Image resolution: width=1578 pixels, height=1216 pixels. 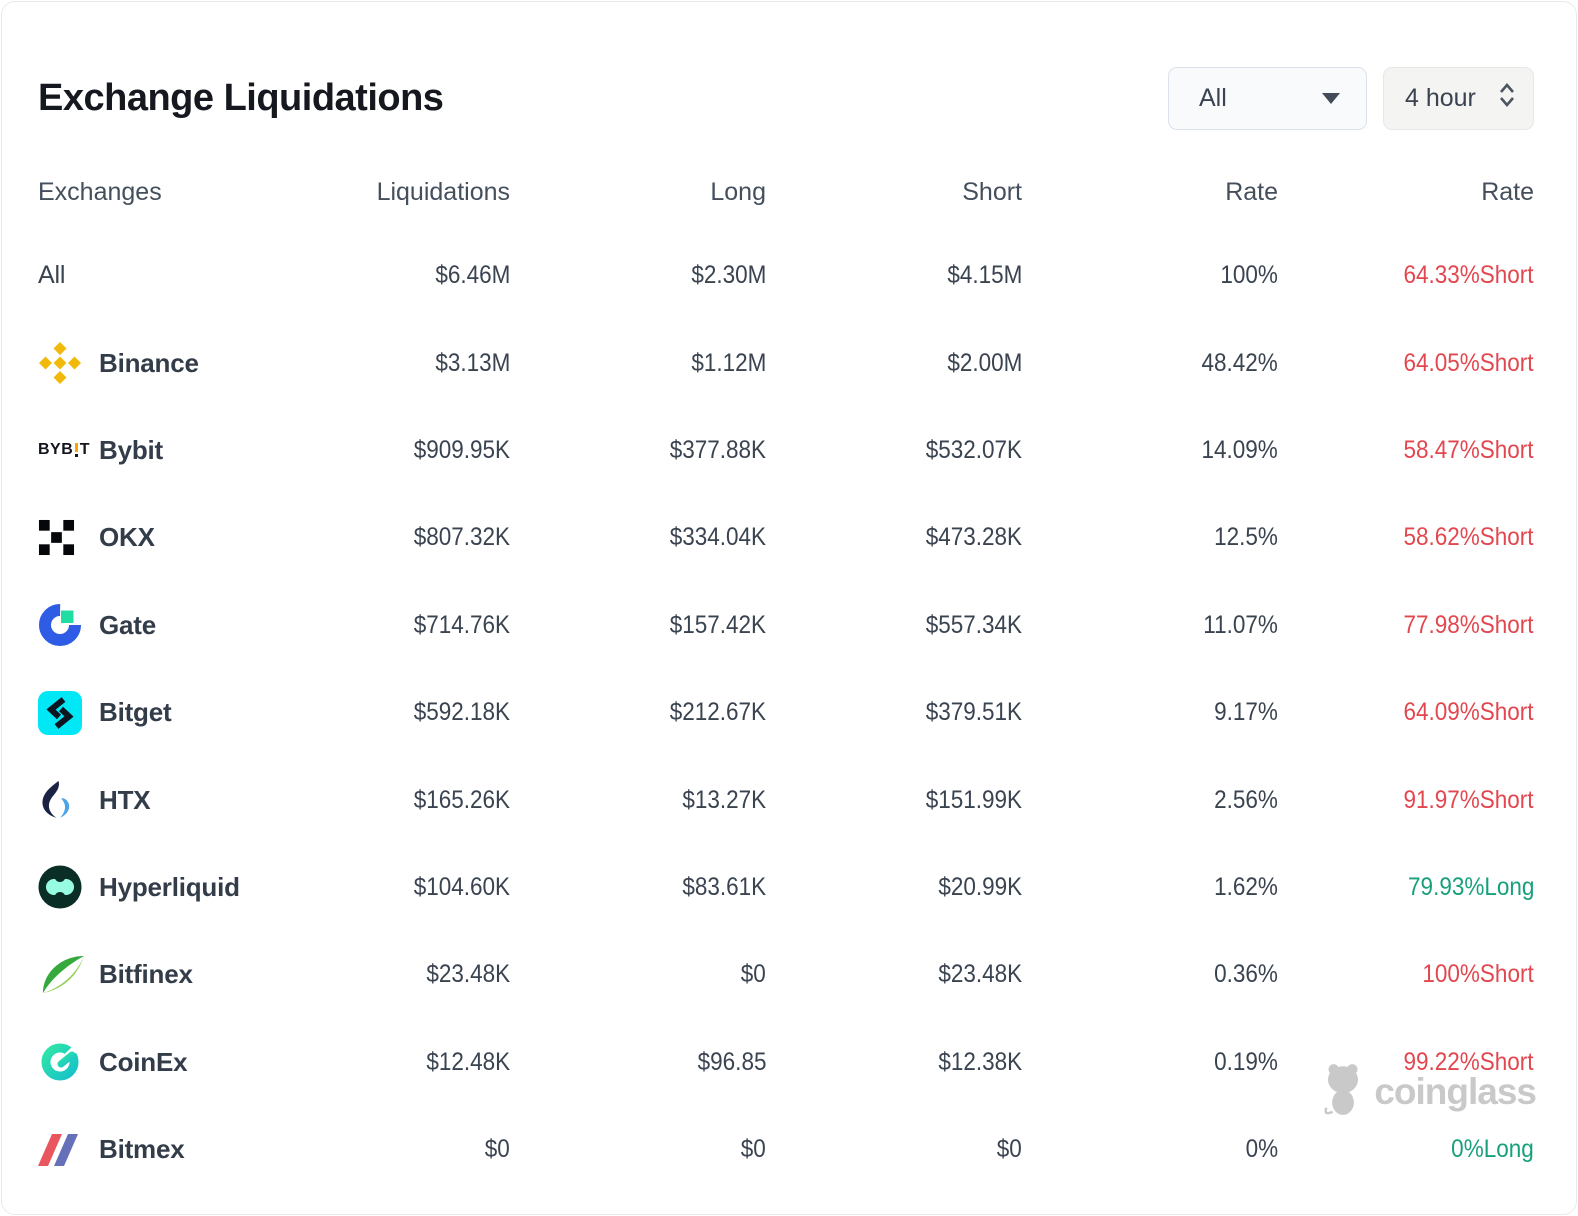 I want to click on long-value: $83.61K, so click(x=724, y=886).